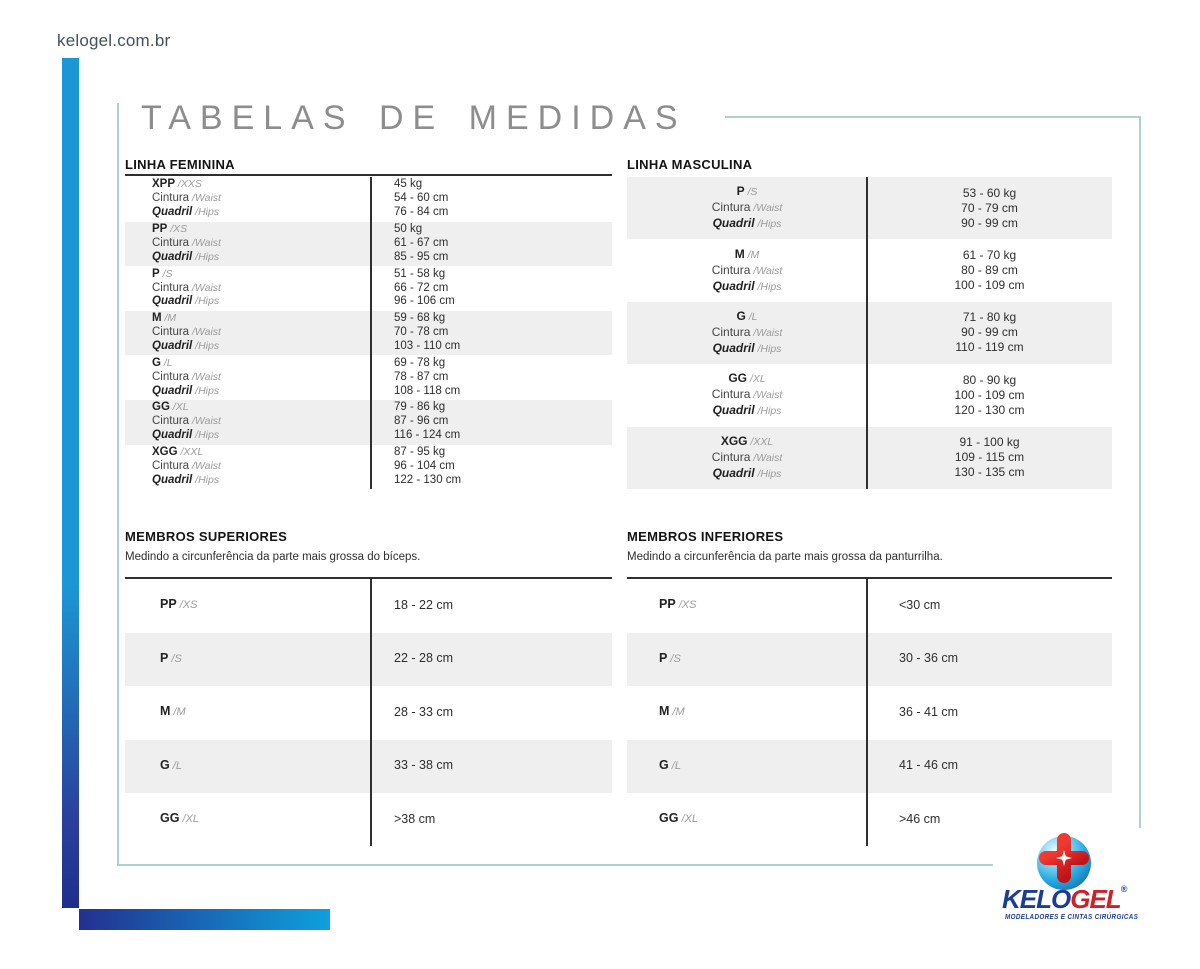 This screenshot has width=1200, height=969. What do you see at coordinates (920, 604) in the screenshot?
I see `measurement-value: <30 cm` at bounding box center [920, 604].